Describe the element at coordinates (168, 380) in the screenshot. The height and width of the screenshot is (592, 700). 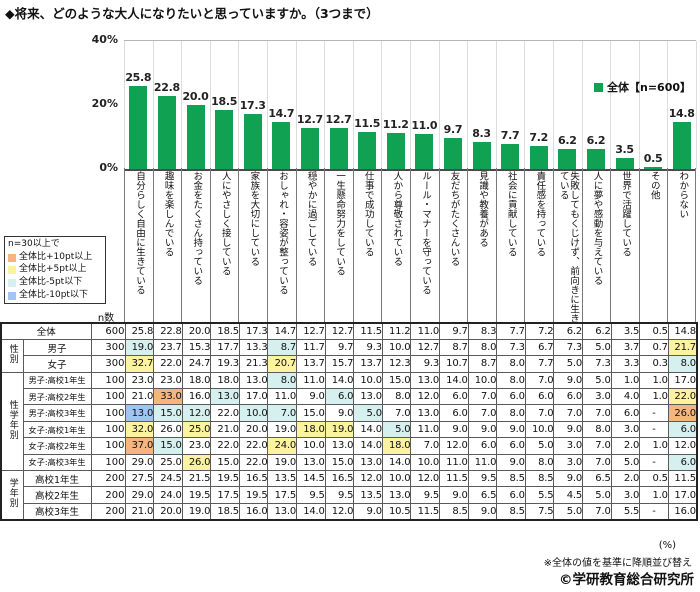
I see `value-cell: 23.0` at that location.